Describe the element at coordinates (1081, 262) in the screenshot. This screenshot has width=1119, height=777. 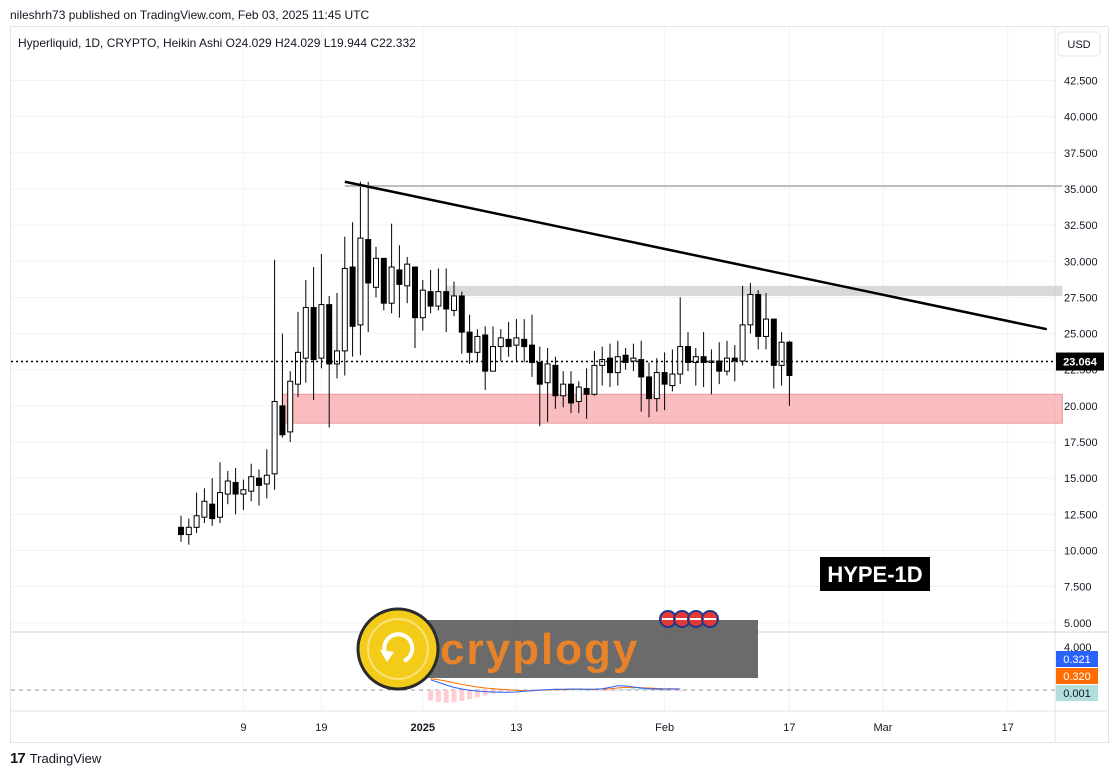
I see `price-tick-label: 30.000` at that location.